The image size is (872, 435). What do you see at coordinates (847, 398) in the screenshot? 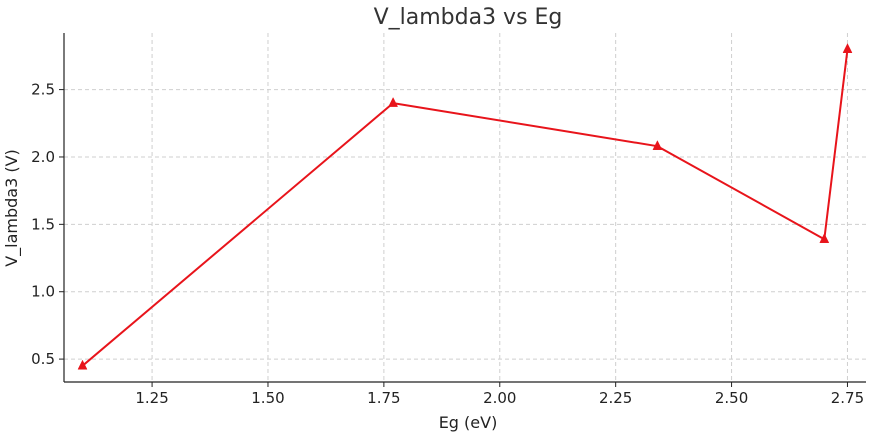
I see `x-tick-label: 2.75` at bounding box center [847, 398].